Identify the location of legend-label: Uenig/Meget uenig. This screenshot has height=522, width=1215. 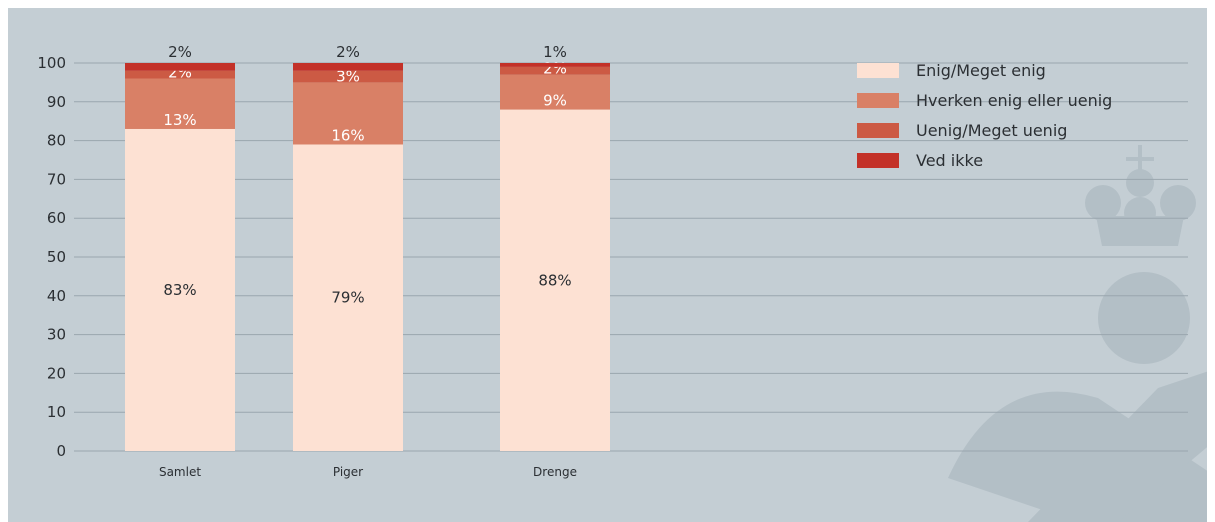
(991, 130).